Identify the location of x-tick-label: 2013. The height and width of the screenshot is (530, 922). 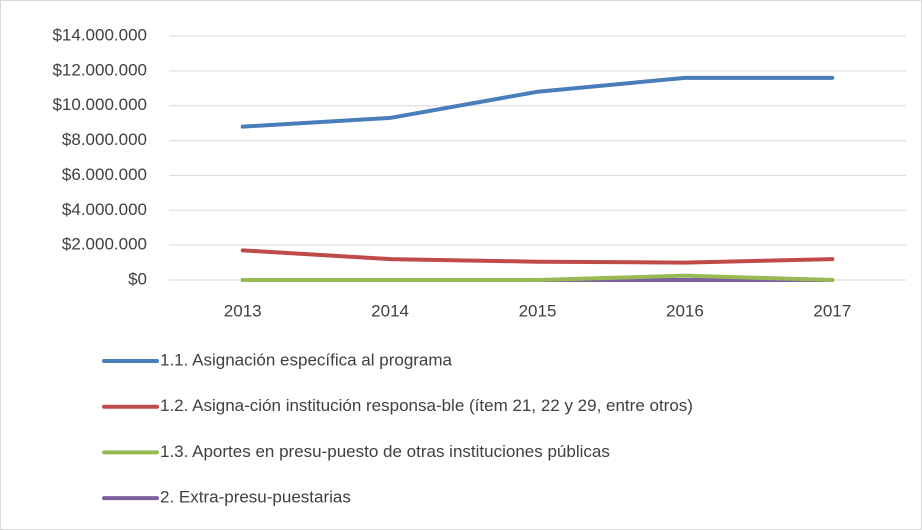
(243, 310).